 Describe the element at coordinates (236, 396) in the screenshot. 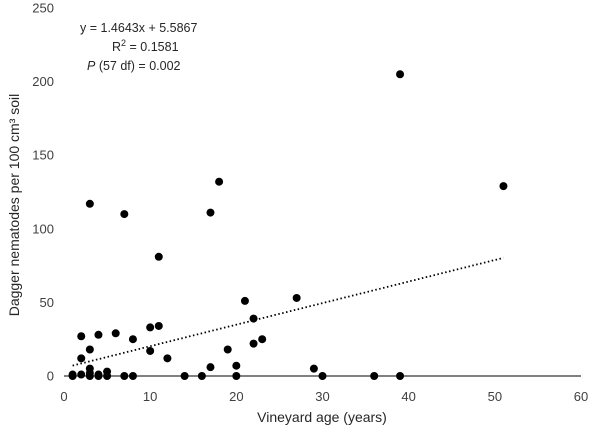

I see `x-tick-label: 20` at that location.